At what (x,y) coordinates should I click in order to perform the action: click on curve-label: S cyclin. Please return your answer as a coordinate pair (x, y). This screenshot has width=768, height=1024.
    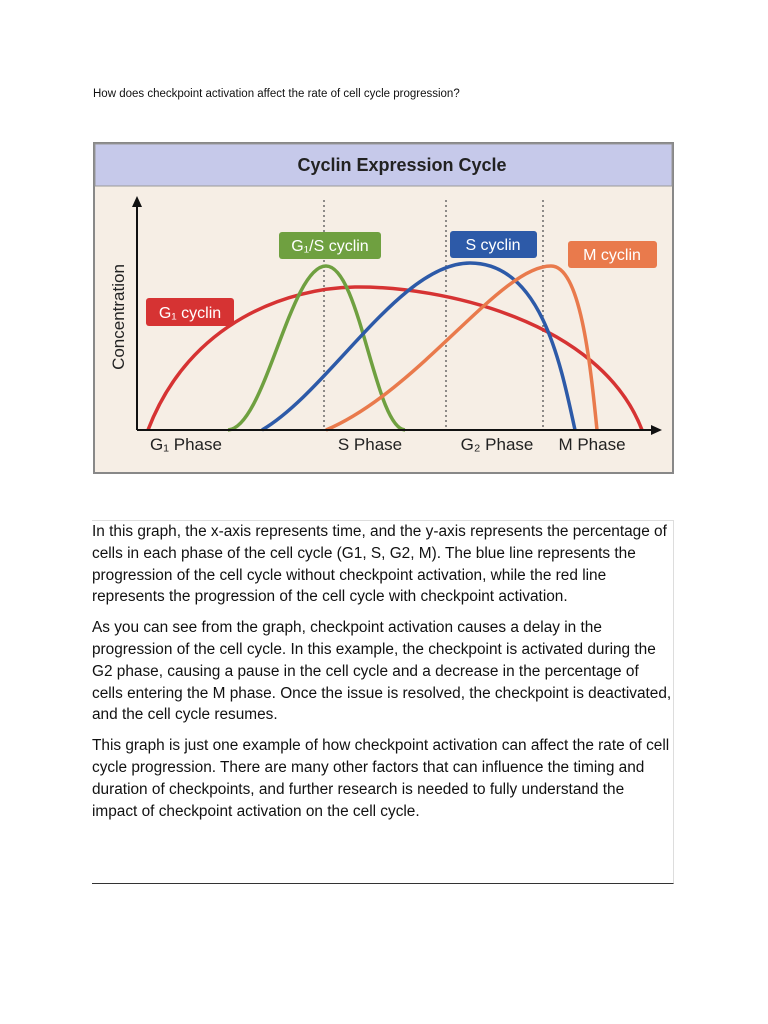
    Looking at the image, I should click on (492, 245).